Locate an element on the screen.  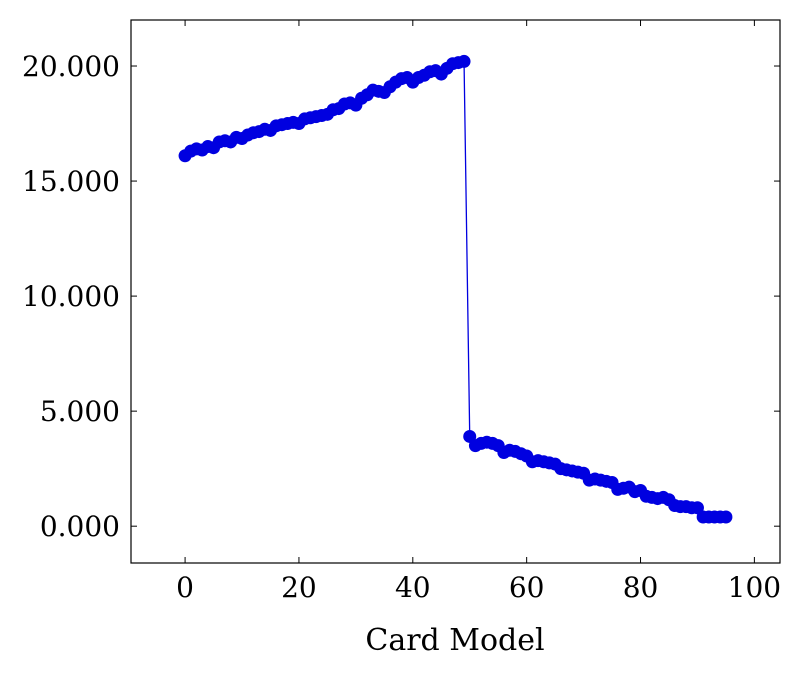
x-tick-label: 20 is located at coordinates (299, 587).